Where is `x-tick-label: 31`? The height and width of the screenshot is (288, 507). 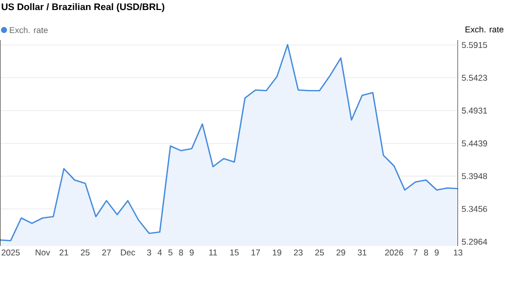
x-tick-label: 31 is located at coordinates (362, 253).